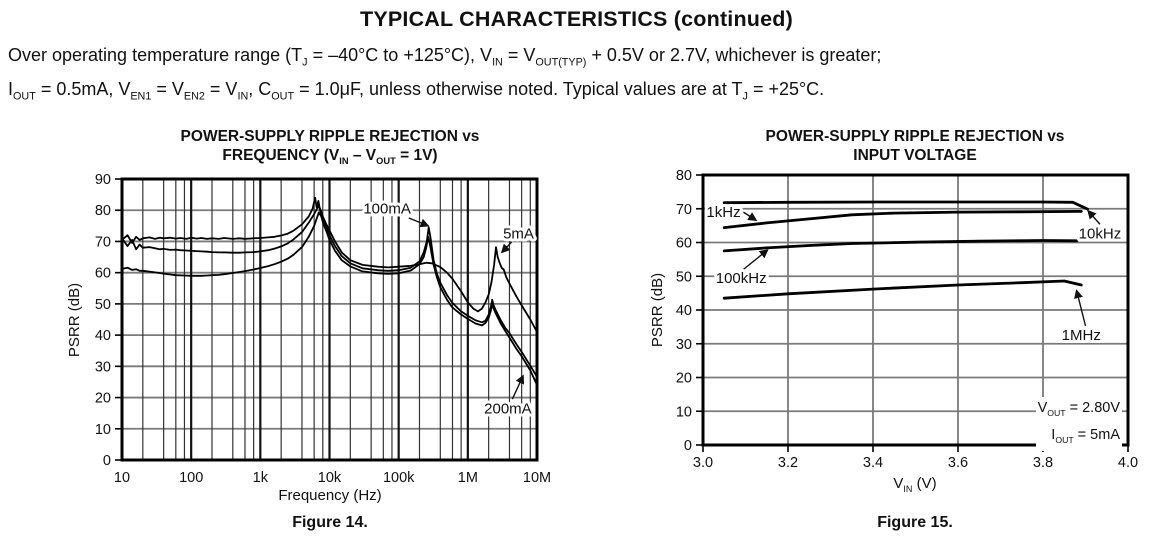  Describe the element at coordinates (1081, 335) in the screenshot. I see `curve-label-1MHz: 1MHz` at that location.